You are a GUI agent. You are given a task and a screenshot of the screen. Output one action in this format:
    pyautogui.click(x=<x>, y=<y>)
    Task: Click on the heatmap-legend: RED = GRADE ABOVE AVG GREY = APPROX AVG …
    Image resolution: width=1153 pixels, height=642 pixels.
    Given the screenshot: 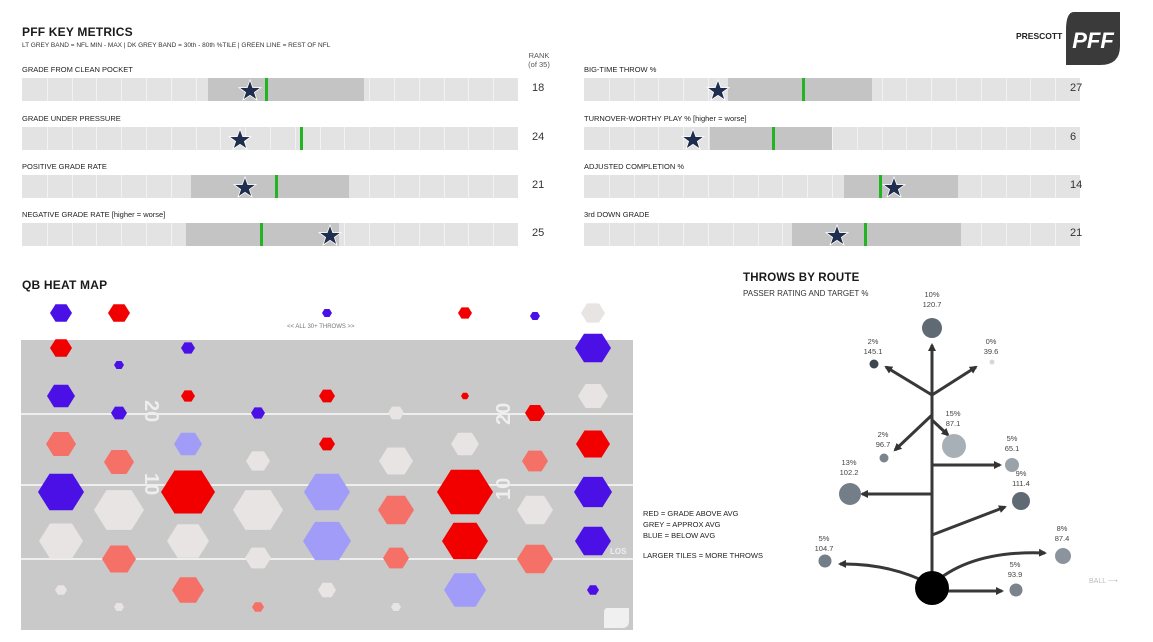 What is the action you would take?
    pyautogui.click(x=703, y=534)
    